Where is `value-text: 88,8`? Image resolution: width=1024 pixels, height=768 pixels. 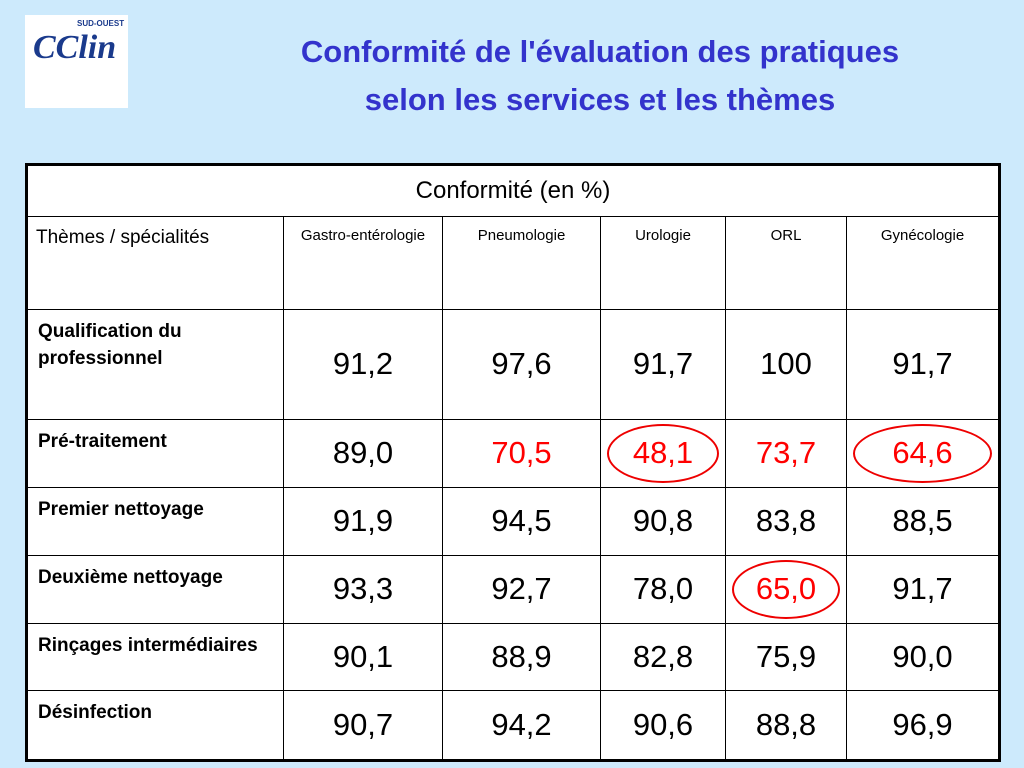
value-text: 88,8 is located at coordinates (786, 725).